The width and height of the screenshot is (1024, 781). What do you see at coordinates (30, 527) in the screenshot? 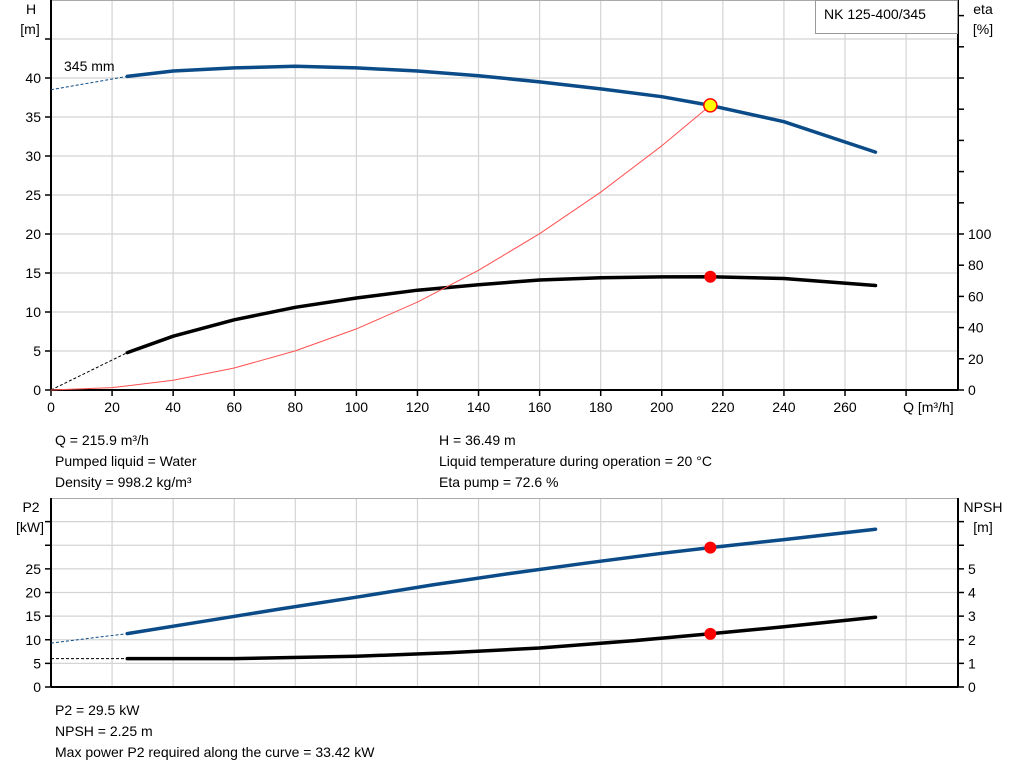
I see `y-axis-unit: [kW]` at bounding box center [30, 527].